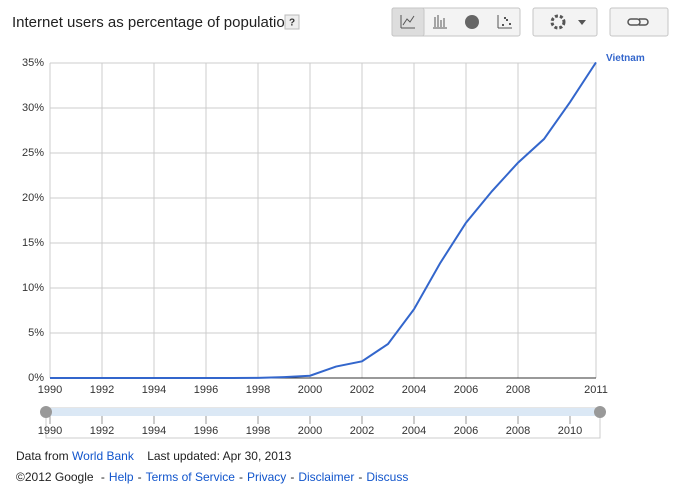 The height and width of the screenshot is (490, 680). What do you see at coordinates (206, 390) in the screenshot?
I see `x-tick-label: 1996` at bounding box center [206, 390].